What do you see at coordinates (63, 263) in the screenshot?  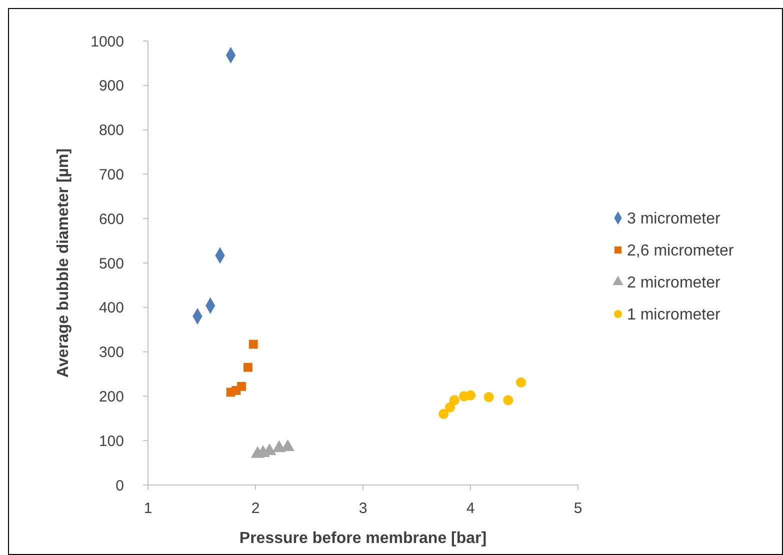 I see `y-axis-title: Average bubble diameter [µm]` at bounding box center [63, 263].